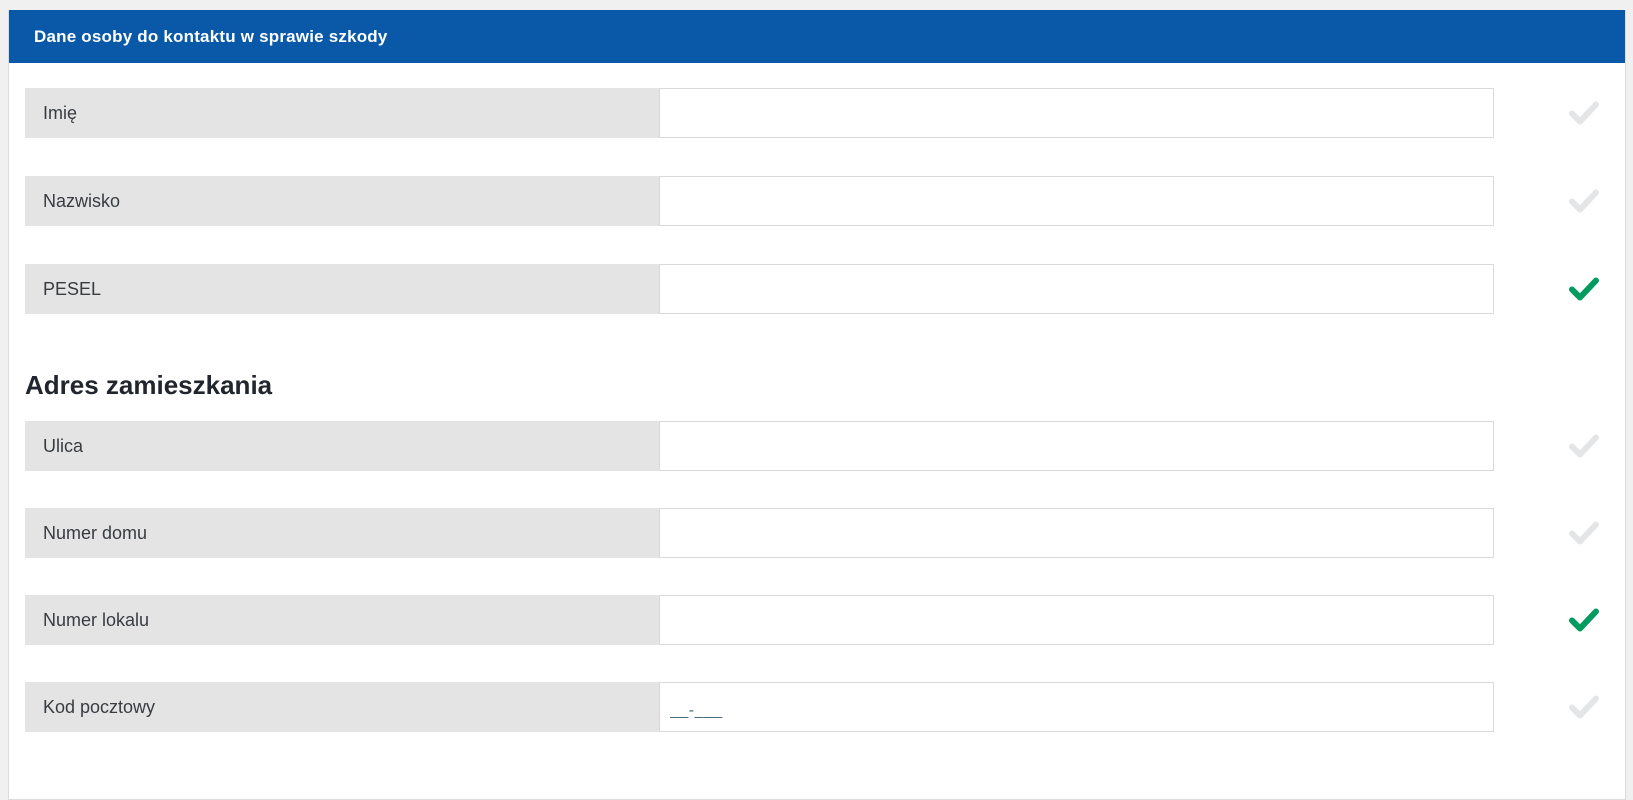 This screenshot has height=800, width=1633. What do you see at coordinates (1076, 707) in the screenshot?
I see `kod-pocztowy-input` at bounding box center [1076, 707].